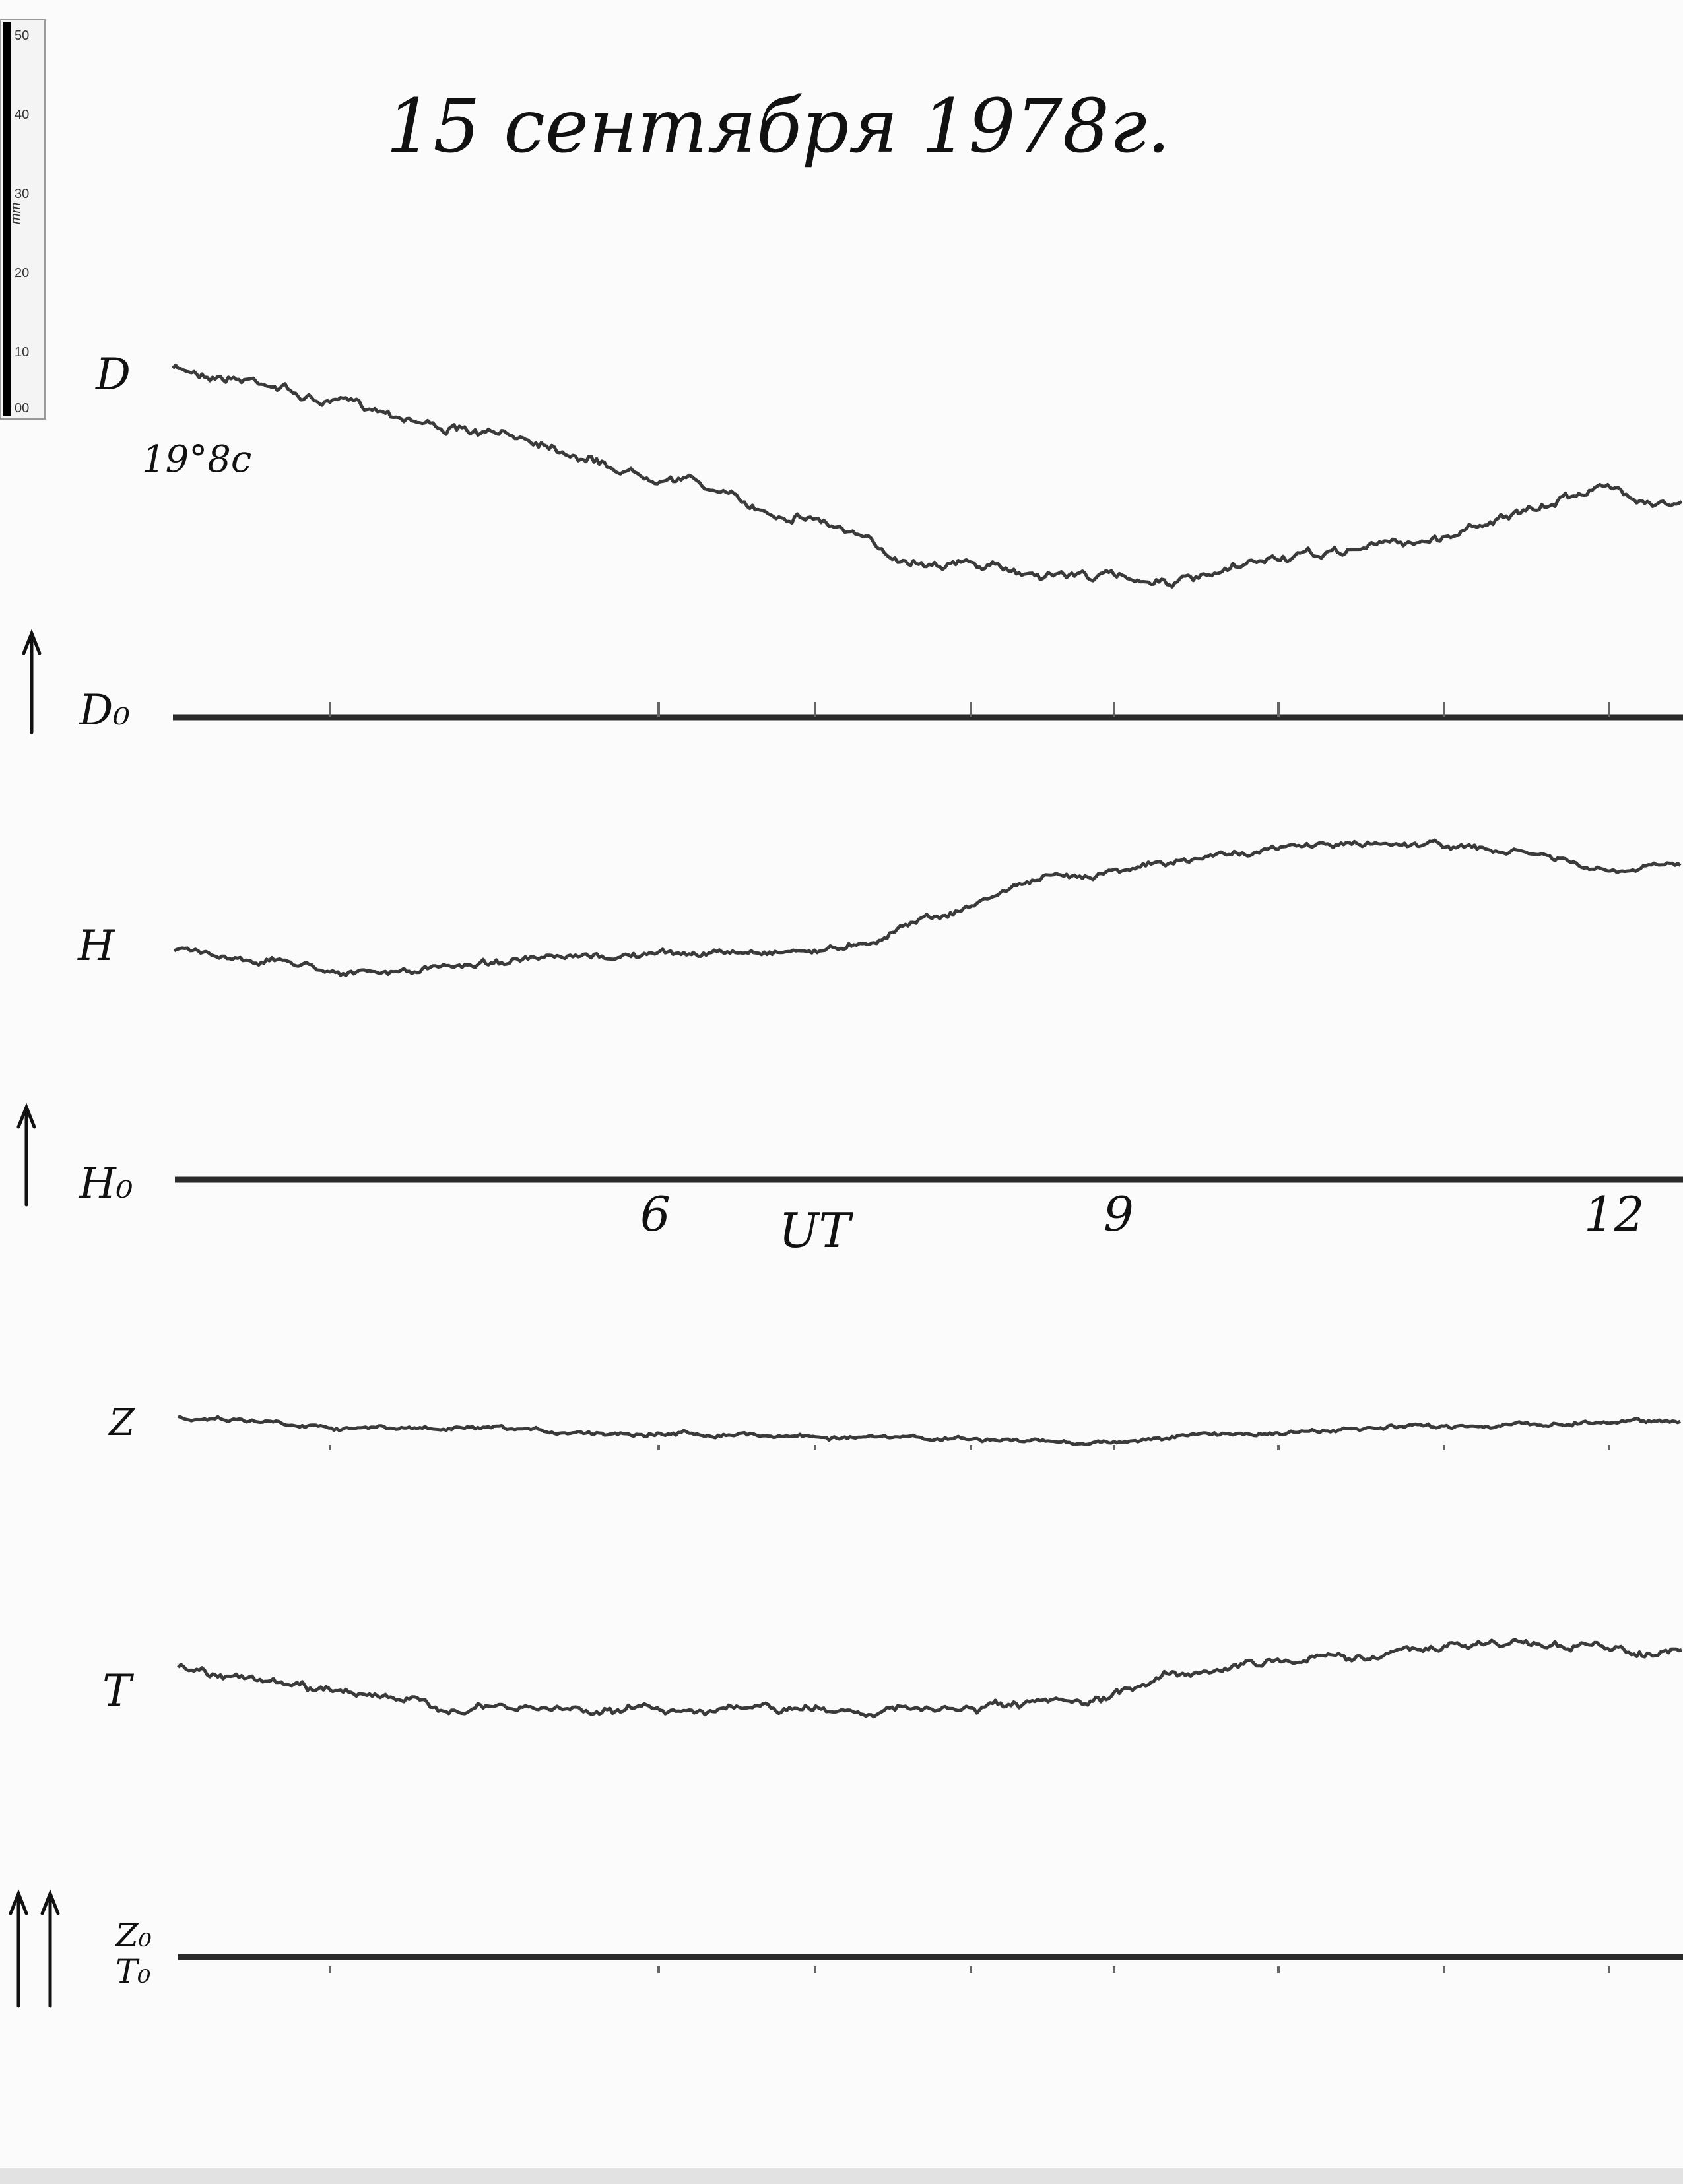 The height and width of the screenshot is (2184, 1683). What do you see at coordinates (118, 1690) in the screenshot?
I see `trace-label: T` at bounding box center [118, 1690].